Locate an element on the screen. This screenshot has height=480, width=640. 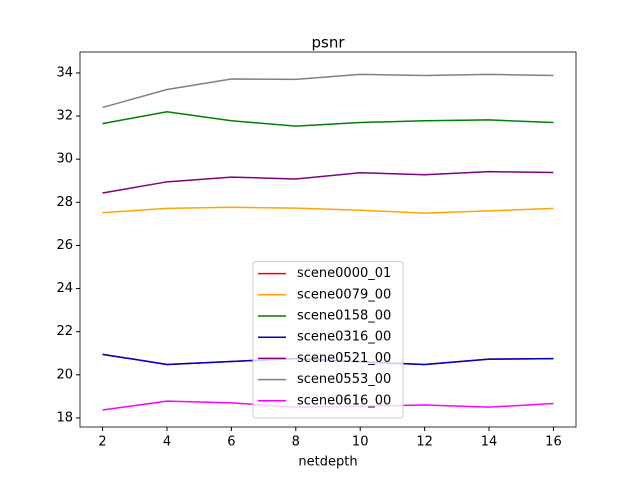
y-tick-label: 22 is located at coordinates (64, 331).